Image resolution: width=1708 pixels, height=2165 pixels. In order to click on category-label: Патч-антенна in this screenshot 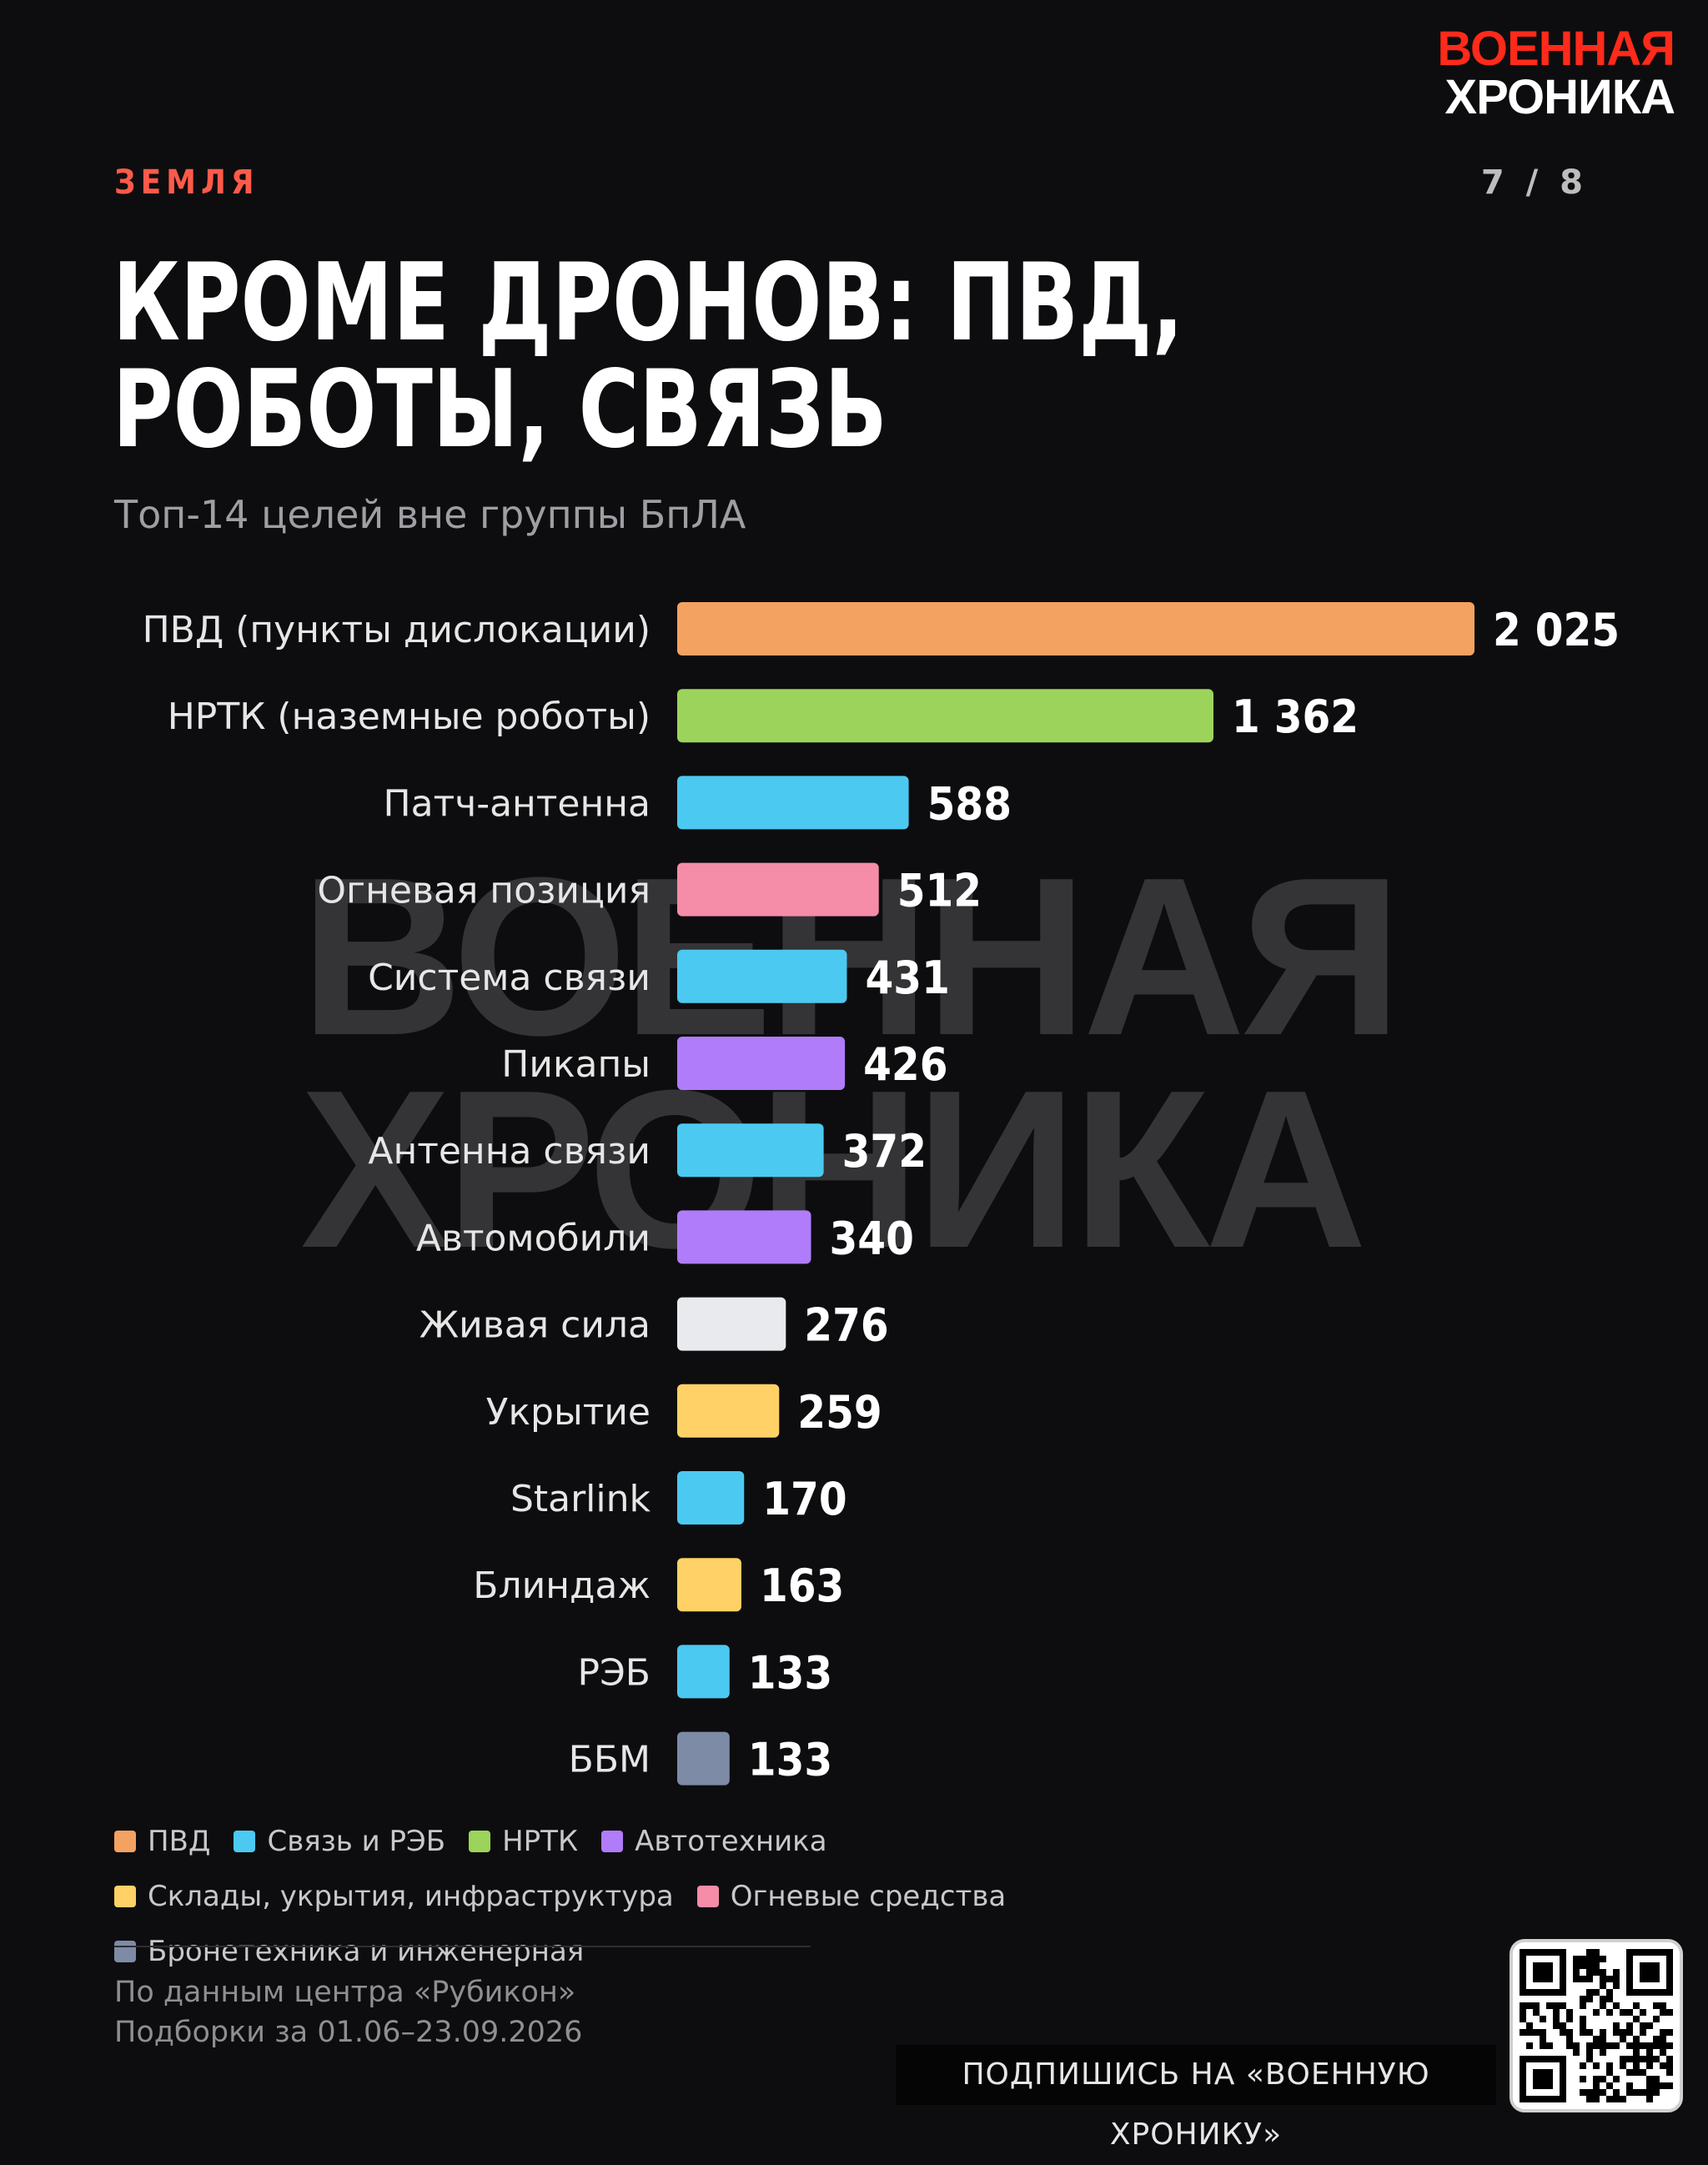, I will do `click(517, 803)`.